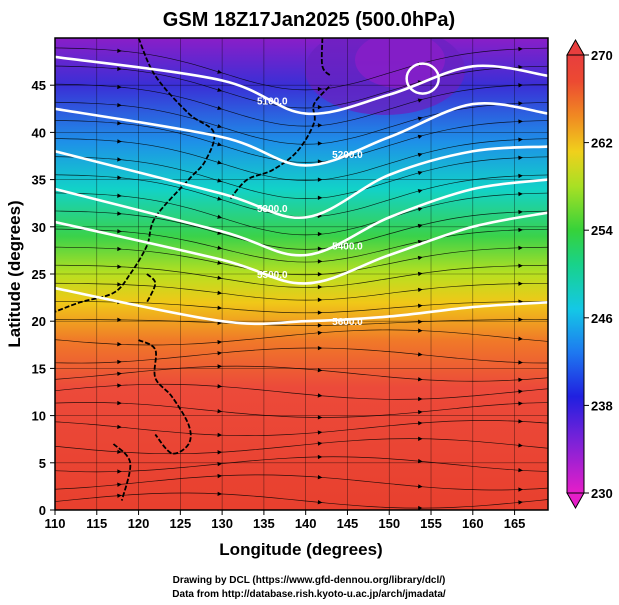  Describe the element at coordinates (400, 63) in the screenshot. I see `cold-core-center` at that location.